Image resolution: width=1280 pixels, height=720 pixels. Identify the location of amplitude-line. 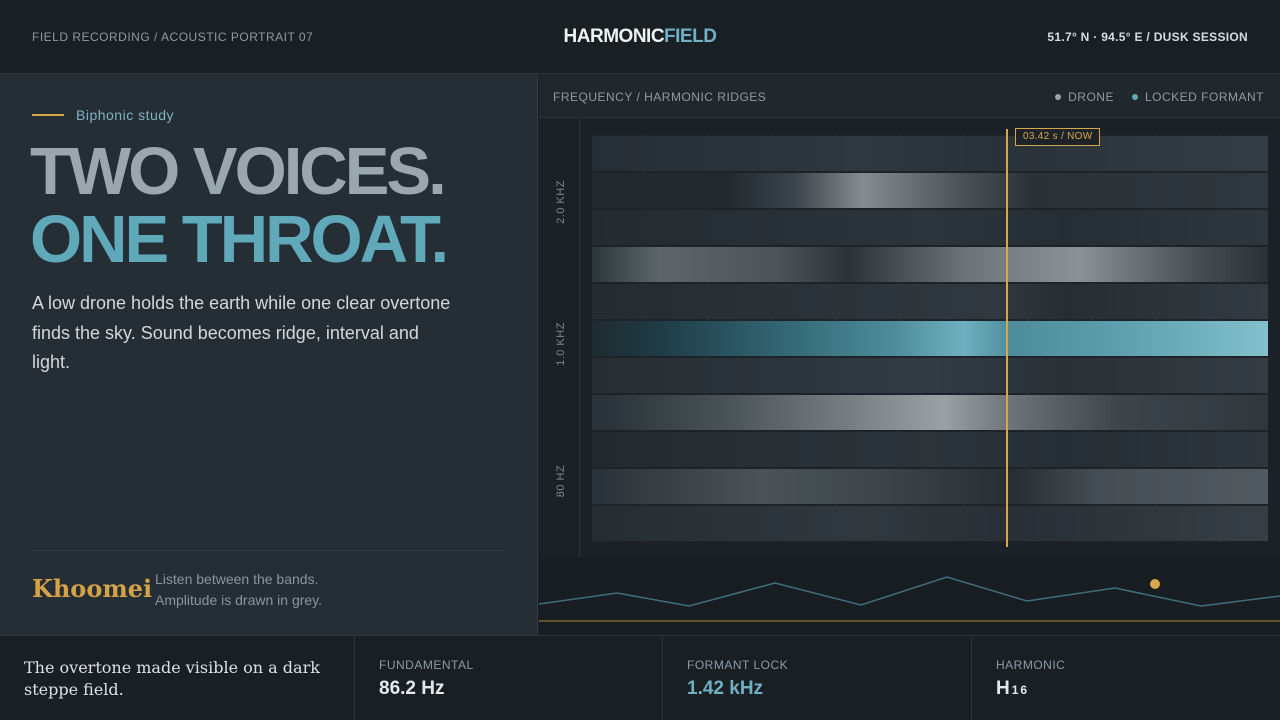
(909, 591).